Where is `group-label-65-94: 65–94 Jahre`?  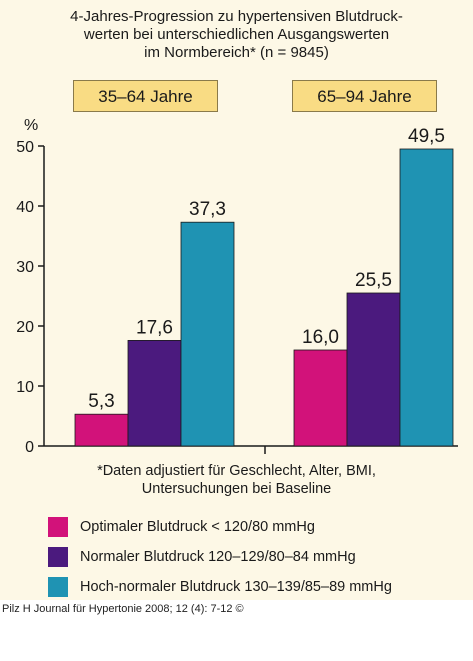 group-label-65-94: 65–94 Jahre is located at coordinates (364, 96).